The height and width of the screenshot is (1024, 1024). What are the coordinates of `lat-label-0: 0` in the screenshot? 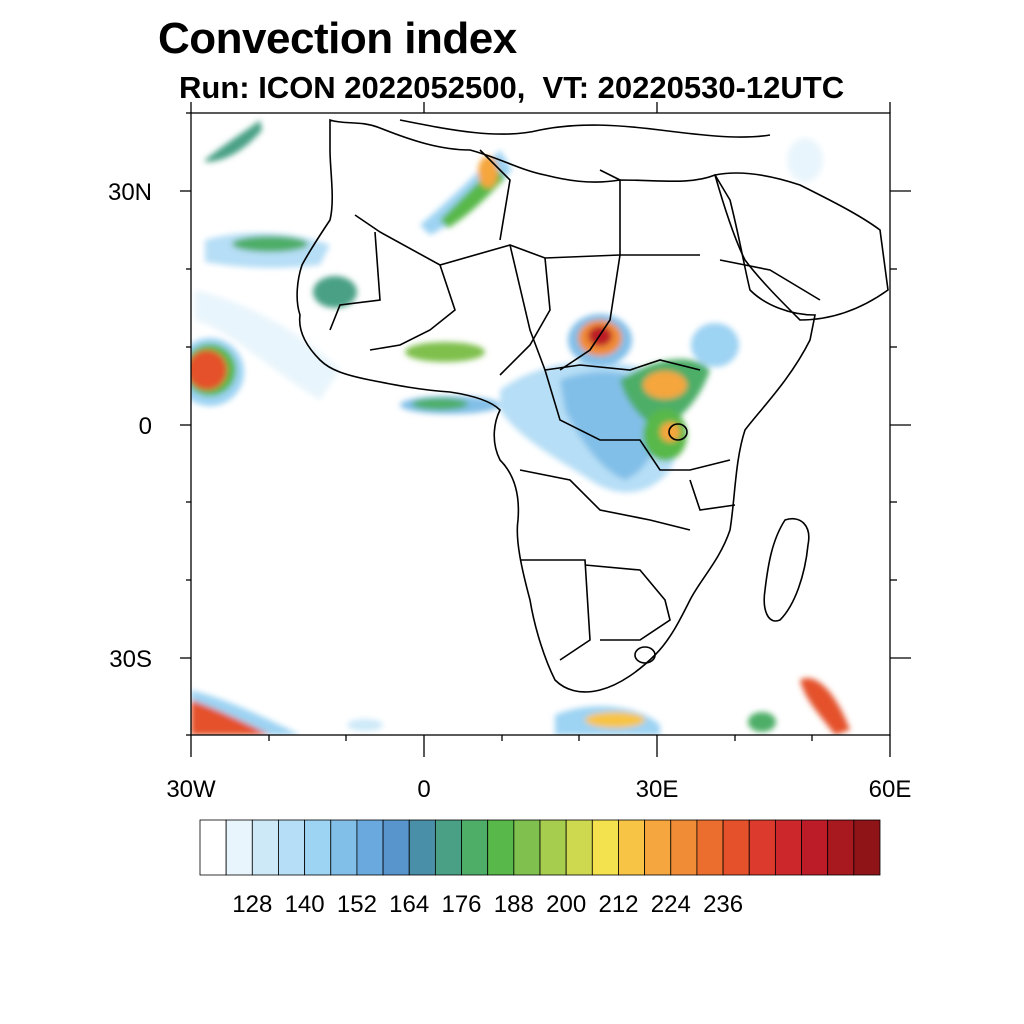 It's located at (145, 426).